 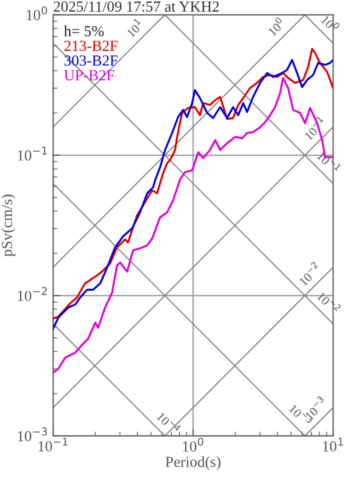 What do you see at coordinates (134, 28) in the screenshot?
I see `annotation: 10$^{1}$` at bounding box center [134, 28].